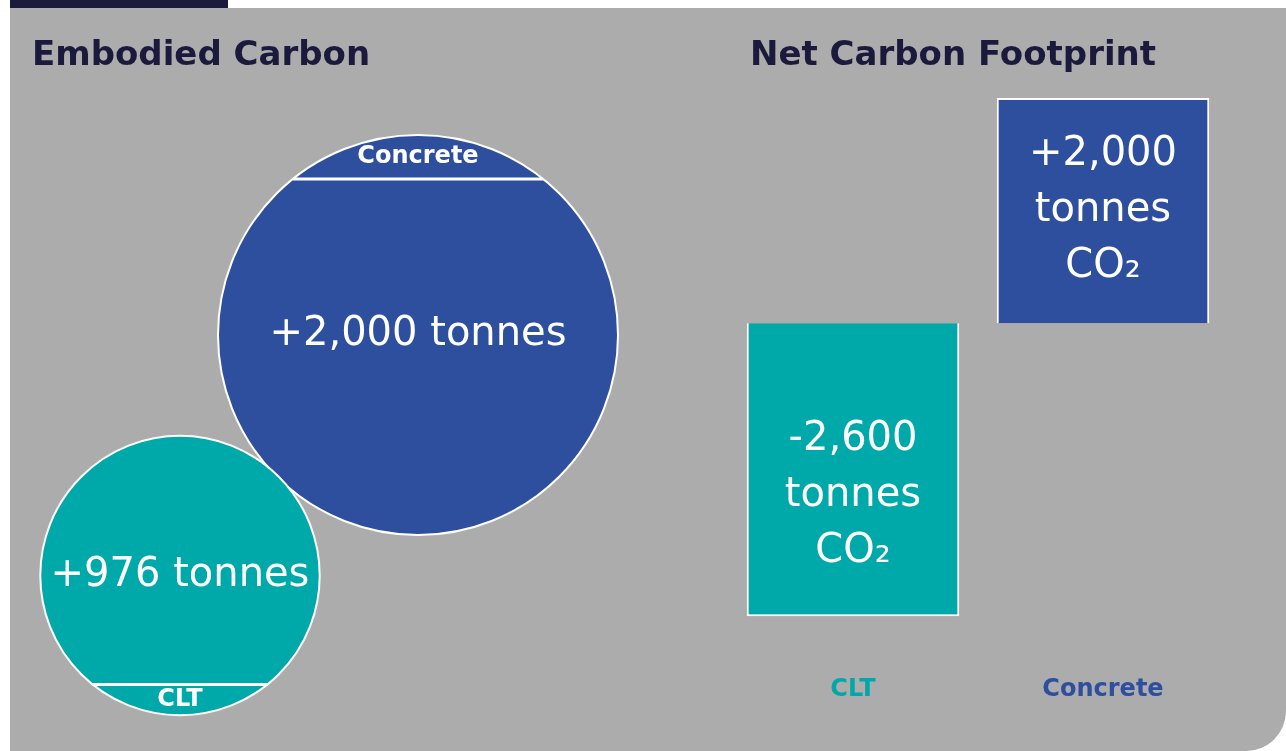 This screenshot has height=751, width=1286. I want to click on chart-title: Net Carbon Footprint, so click(954, 53).